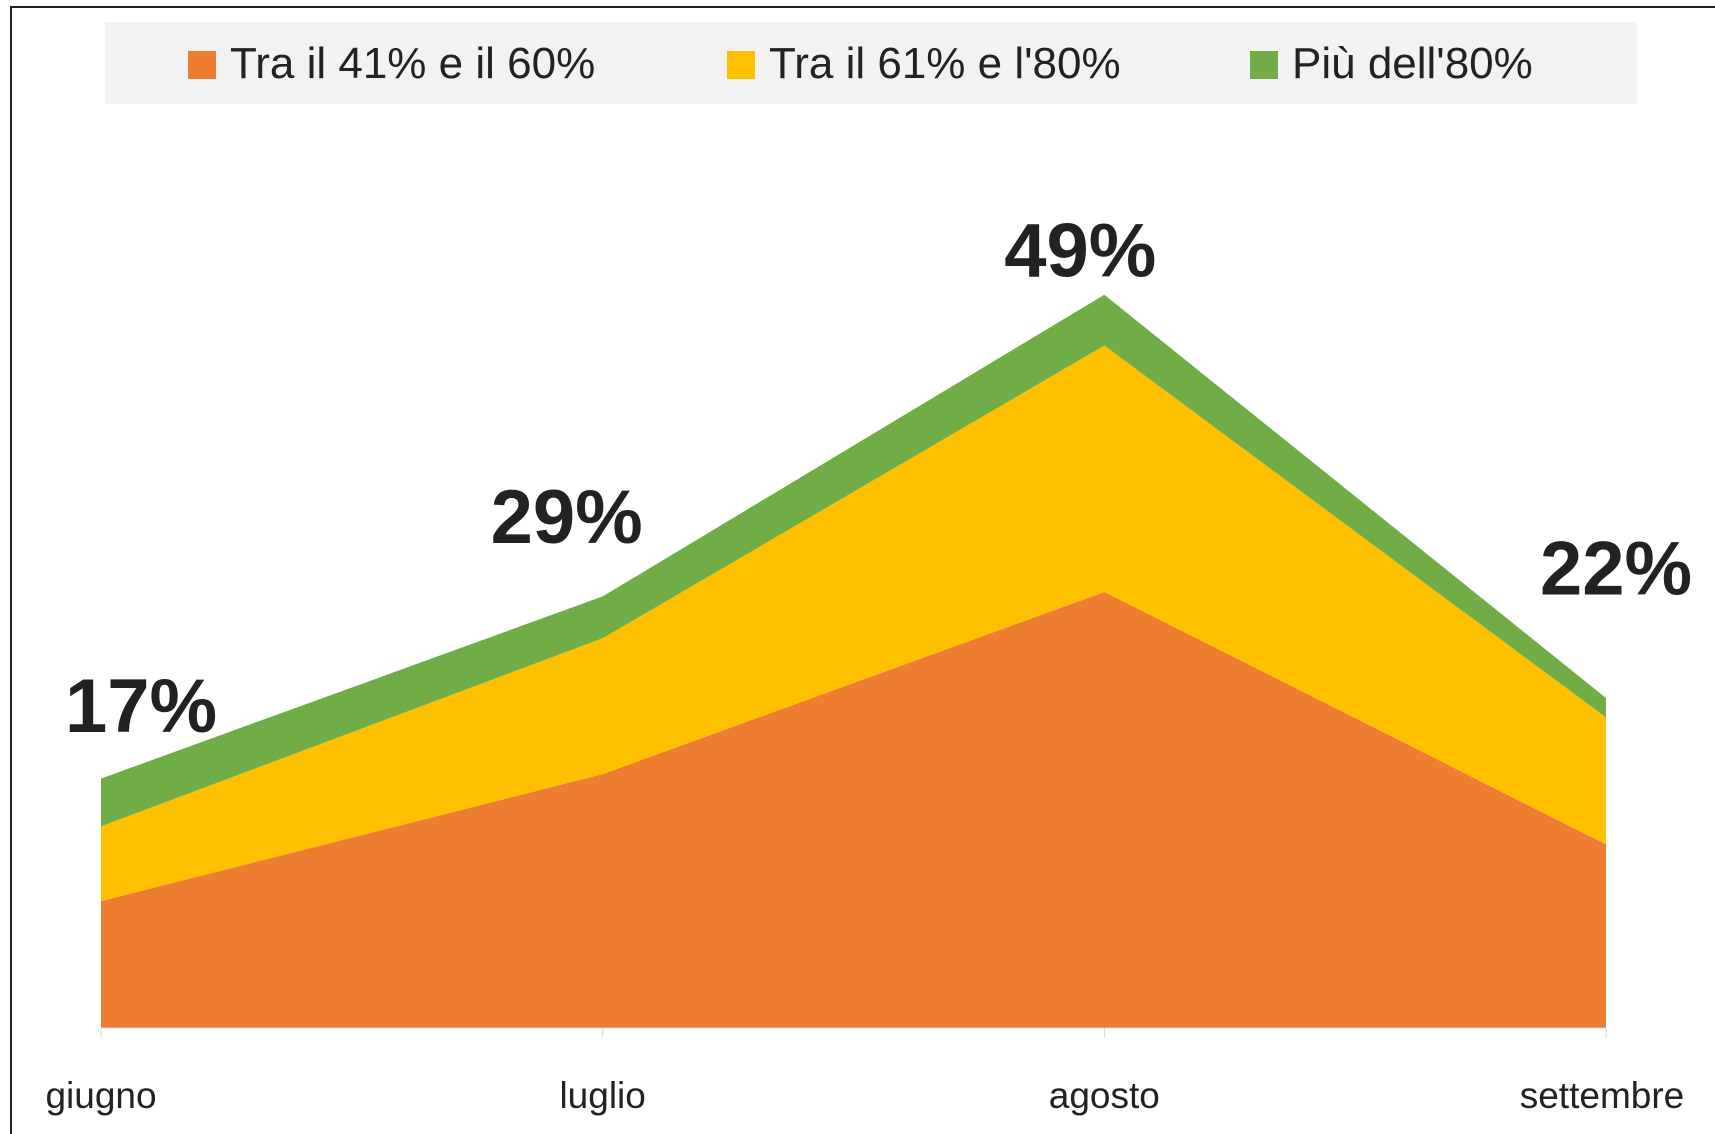 This screenshot has width=1715, height=1134. Describe the element at coordinates (100, 1095) in the screenshot. I see `x-tick-label: giugno` at that location.